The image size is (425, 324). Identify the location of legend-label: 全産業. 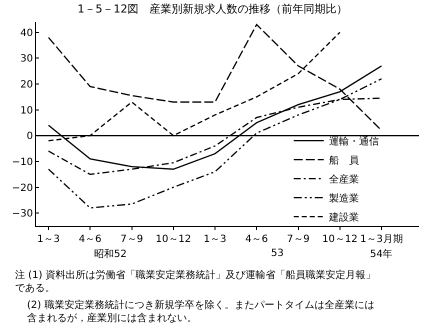
(343, 180).